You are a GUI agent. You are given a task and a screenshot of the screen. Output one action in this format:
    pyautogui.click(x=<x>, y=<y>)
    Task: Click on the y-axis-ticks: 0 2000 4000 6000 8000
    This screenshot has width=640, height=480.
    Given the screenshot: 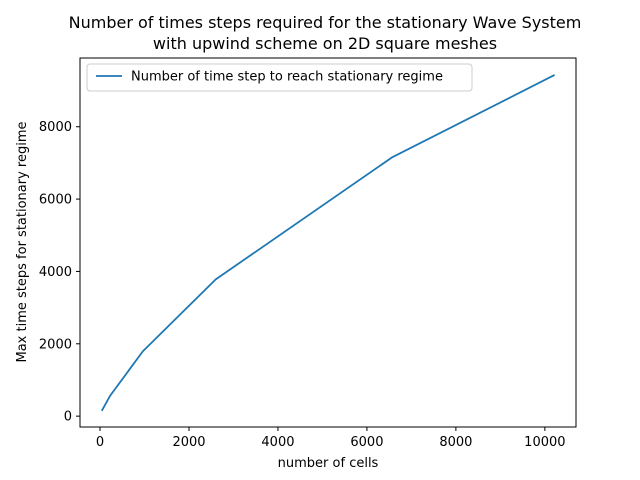 What is the action you would take?
    pyautogui.click(x=59, y=272)
    